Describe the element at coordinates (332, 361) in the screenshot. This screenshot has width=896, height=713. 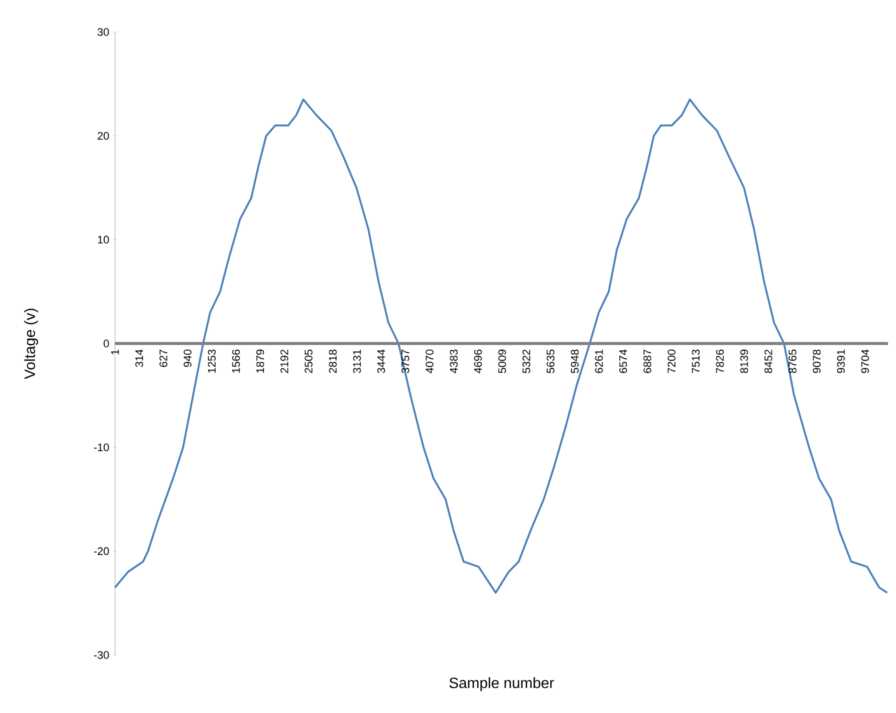
I see `x-tick-label: 2818` at that location.